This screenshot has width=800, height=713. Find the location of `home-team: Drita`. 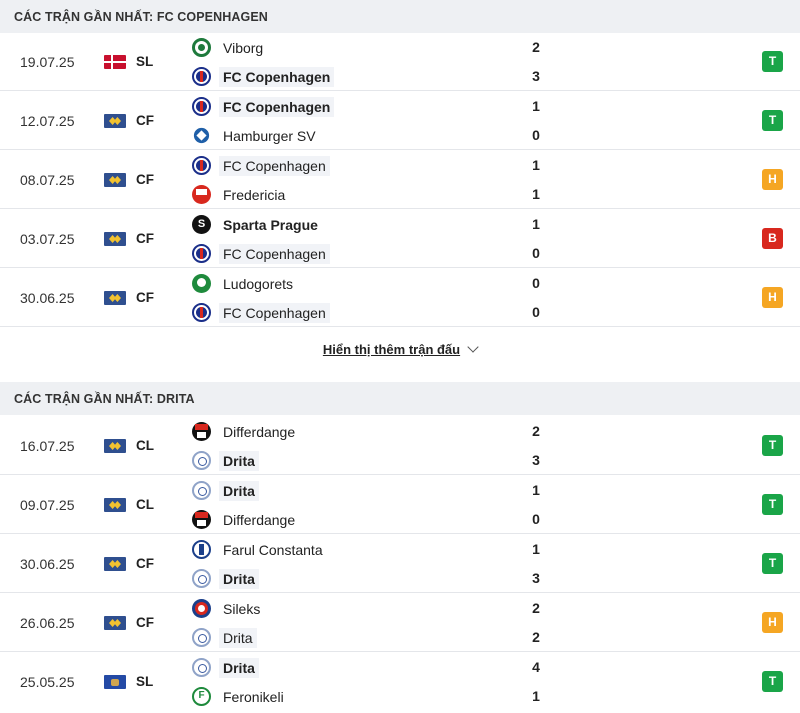

home-team: Drita is located at coordinates (225, 667).